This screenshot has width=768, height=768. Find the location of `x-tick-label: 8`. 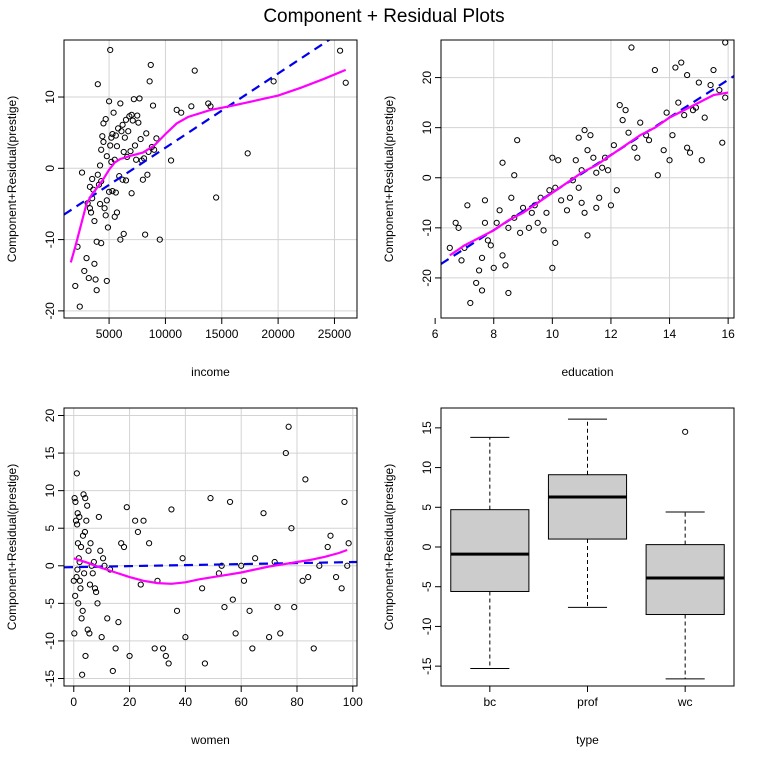

x-tick-label: 8 is located at coordinates (493, 334).